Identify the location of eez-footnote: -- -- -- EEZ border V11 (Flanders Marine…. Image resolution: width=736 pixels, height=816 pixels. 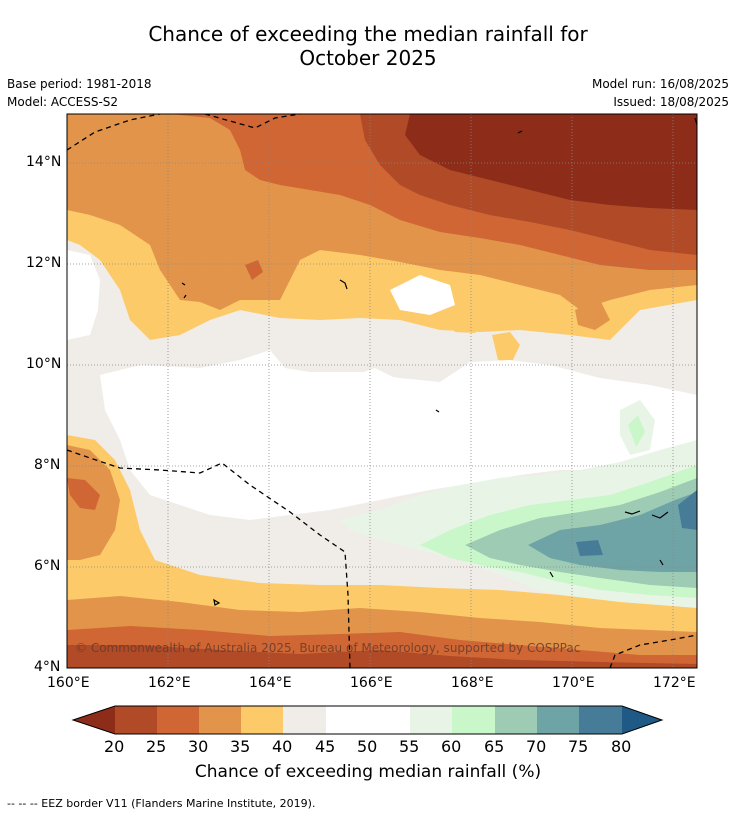
(161, 803).